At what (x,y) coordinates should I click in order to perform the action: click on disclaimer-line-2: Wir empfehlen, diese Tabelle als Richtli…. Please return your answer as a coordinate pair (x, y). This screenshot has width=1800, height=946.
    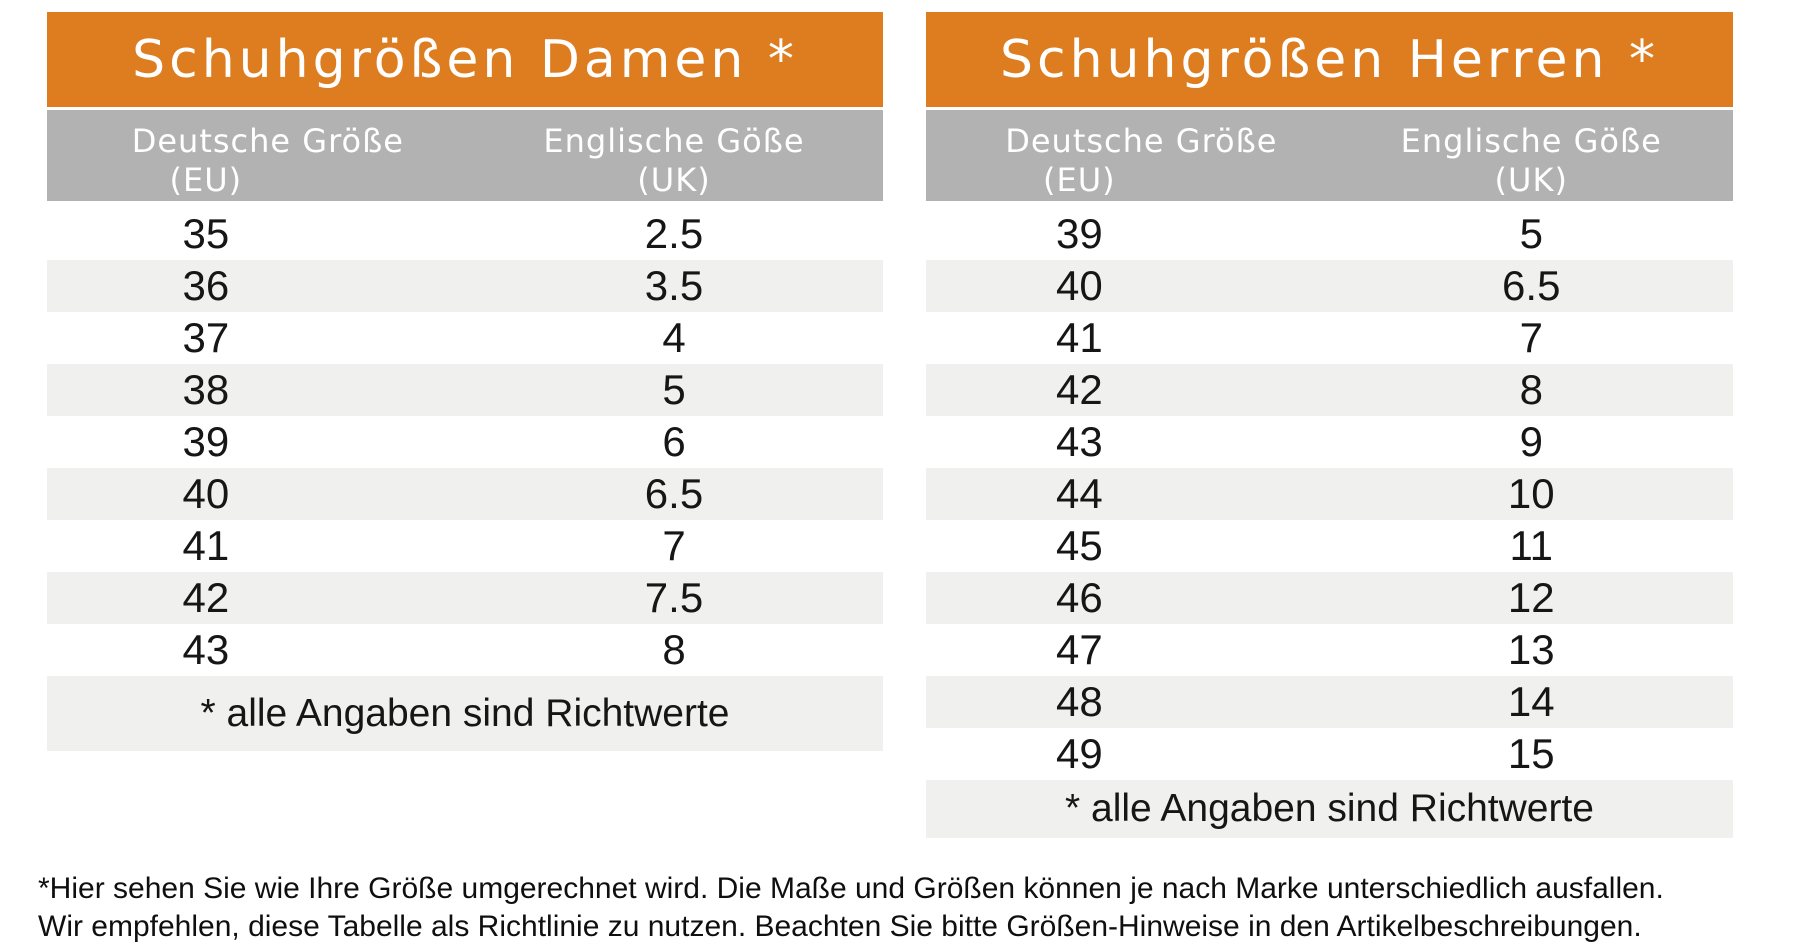
    Looking at the image, I should click on (840, 926).